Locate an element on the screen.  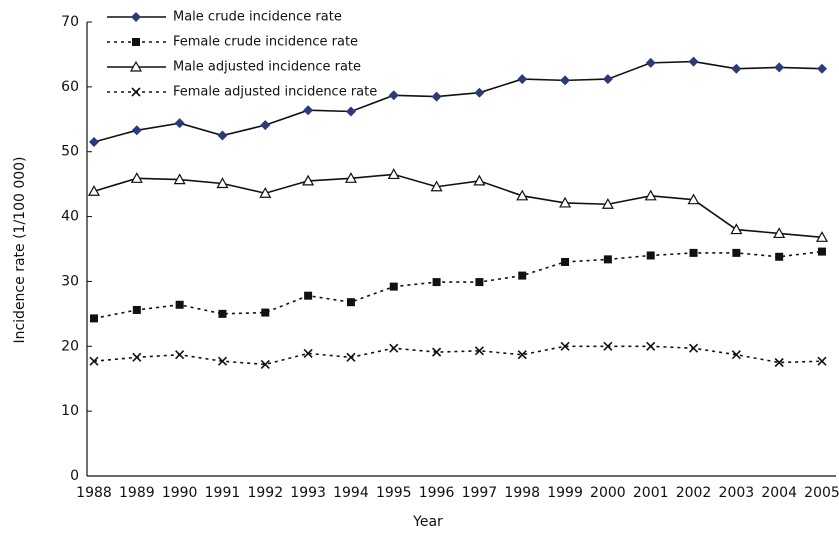
legend-label: Male crude incidence rate is located at coordinates (257, 17).